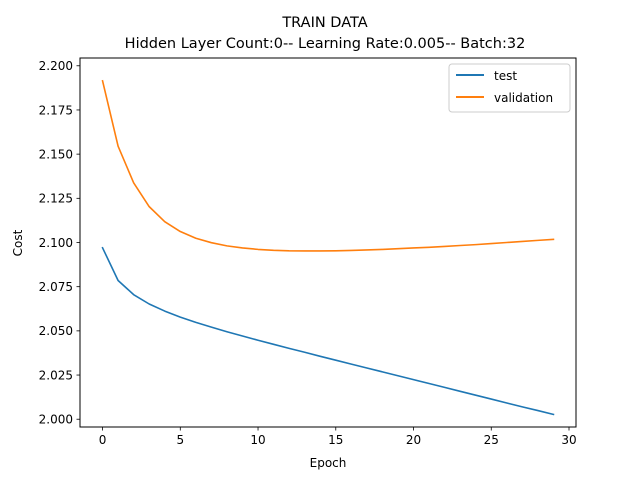 The width and height of the screenshot is (640, 480). Describe the element at coordinates (335, 440) in the screenshot. I see `x-tick-label: 15` at that location.